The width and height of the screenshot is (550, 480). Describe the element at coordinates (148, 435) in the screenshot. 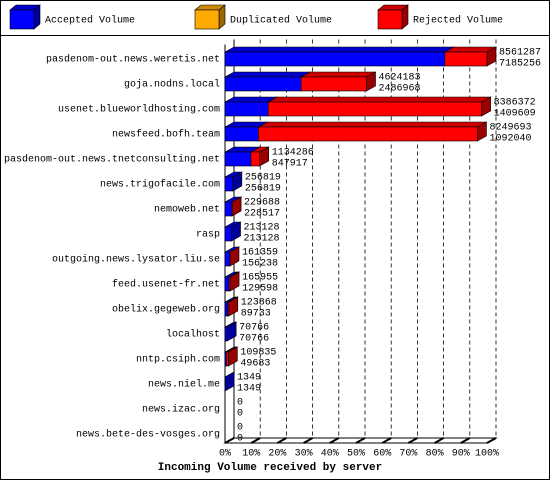

I see `y-tick-label: news.bete-des-vosges.org` at that location.